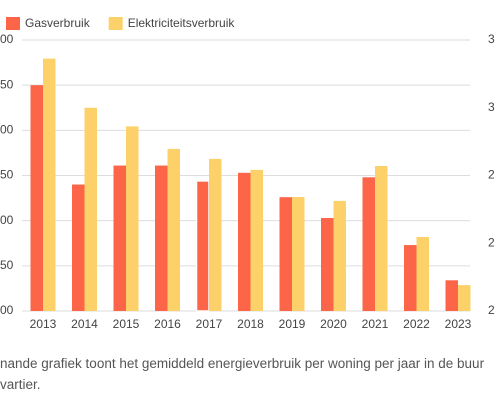 The width and height of the screenshot is (495, 400). What do you see at coordinates (58, 23) in the screenshot?
I see `legend-label: Gasverbruik` at bounding box center [58, 23].